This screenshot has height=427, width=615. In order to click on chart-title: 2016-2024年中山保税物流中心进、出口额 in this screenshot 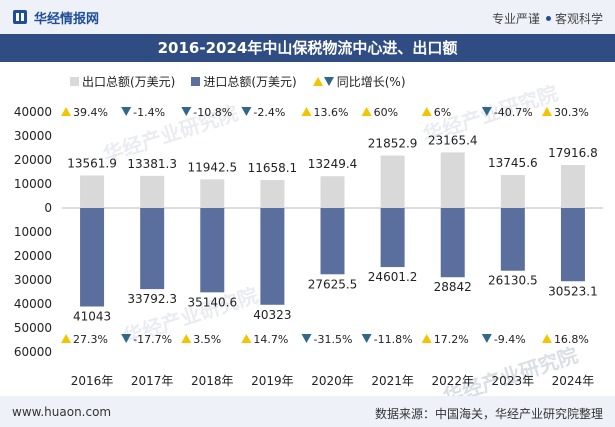, I will do `click(307, 48)`.